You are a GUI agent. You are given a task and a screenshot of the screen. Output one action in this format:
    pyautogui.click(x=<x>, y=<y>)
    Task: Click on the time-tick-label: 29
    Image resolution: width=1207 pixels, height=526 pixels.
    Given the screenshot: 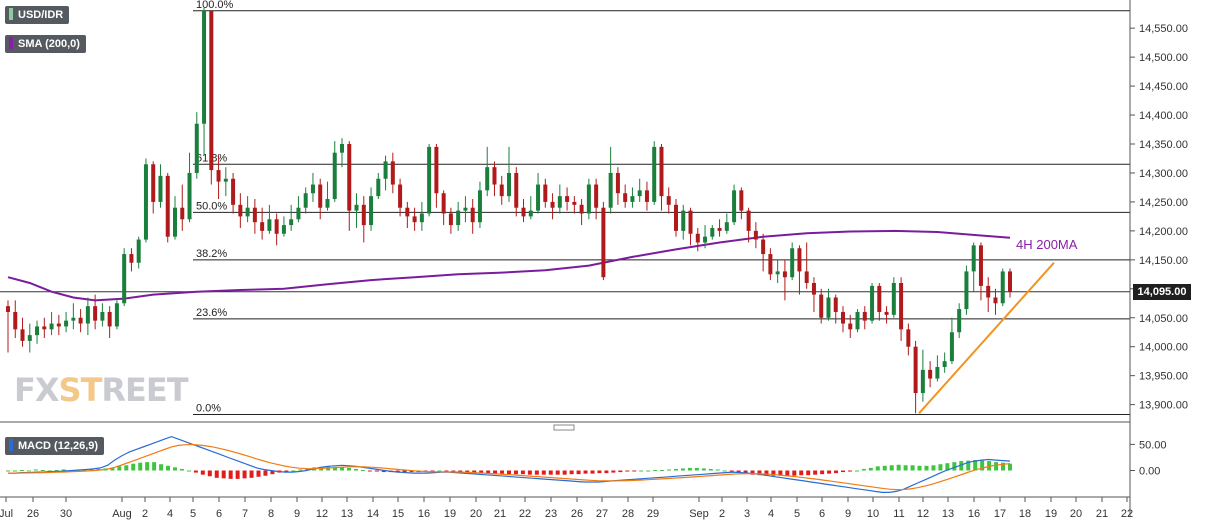 What is the action you would take?
    pyautogui.click(x=653, y=514)
    